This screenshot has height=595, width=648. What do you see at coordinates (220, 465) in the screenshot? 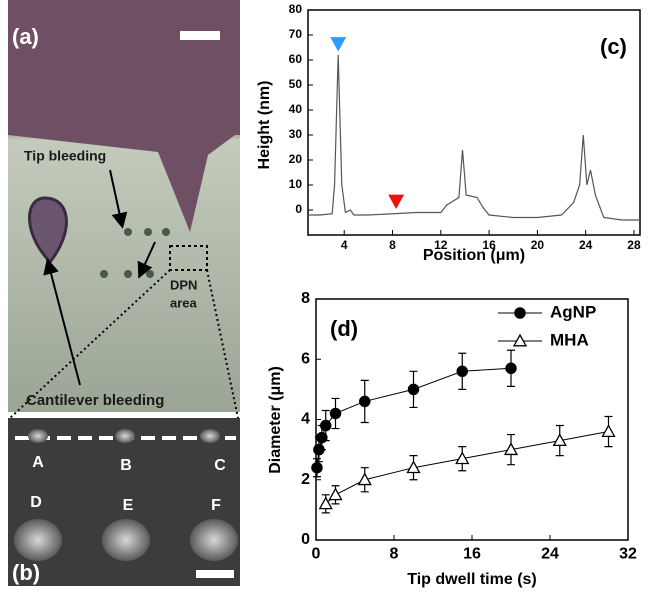
I see `spot-label: C` at bounding box center [220, 465].